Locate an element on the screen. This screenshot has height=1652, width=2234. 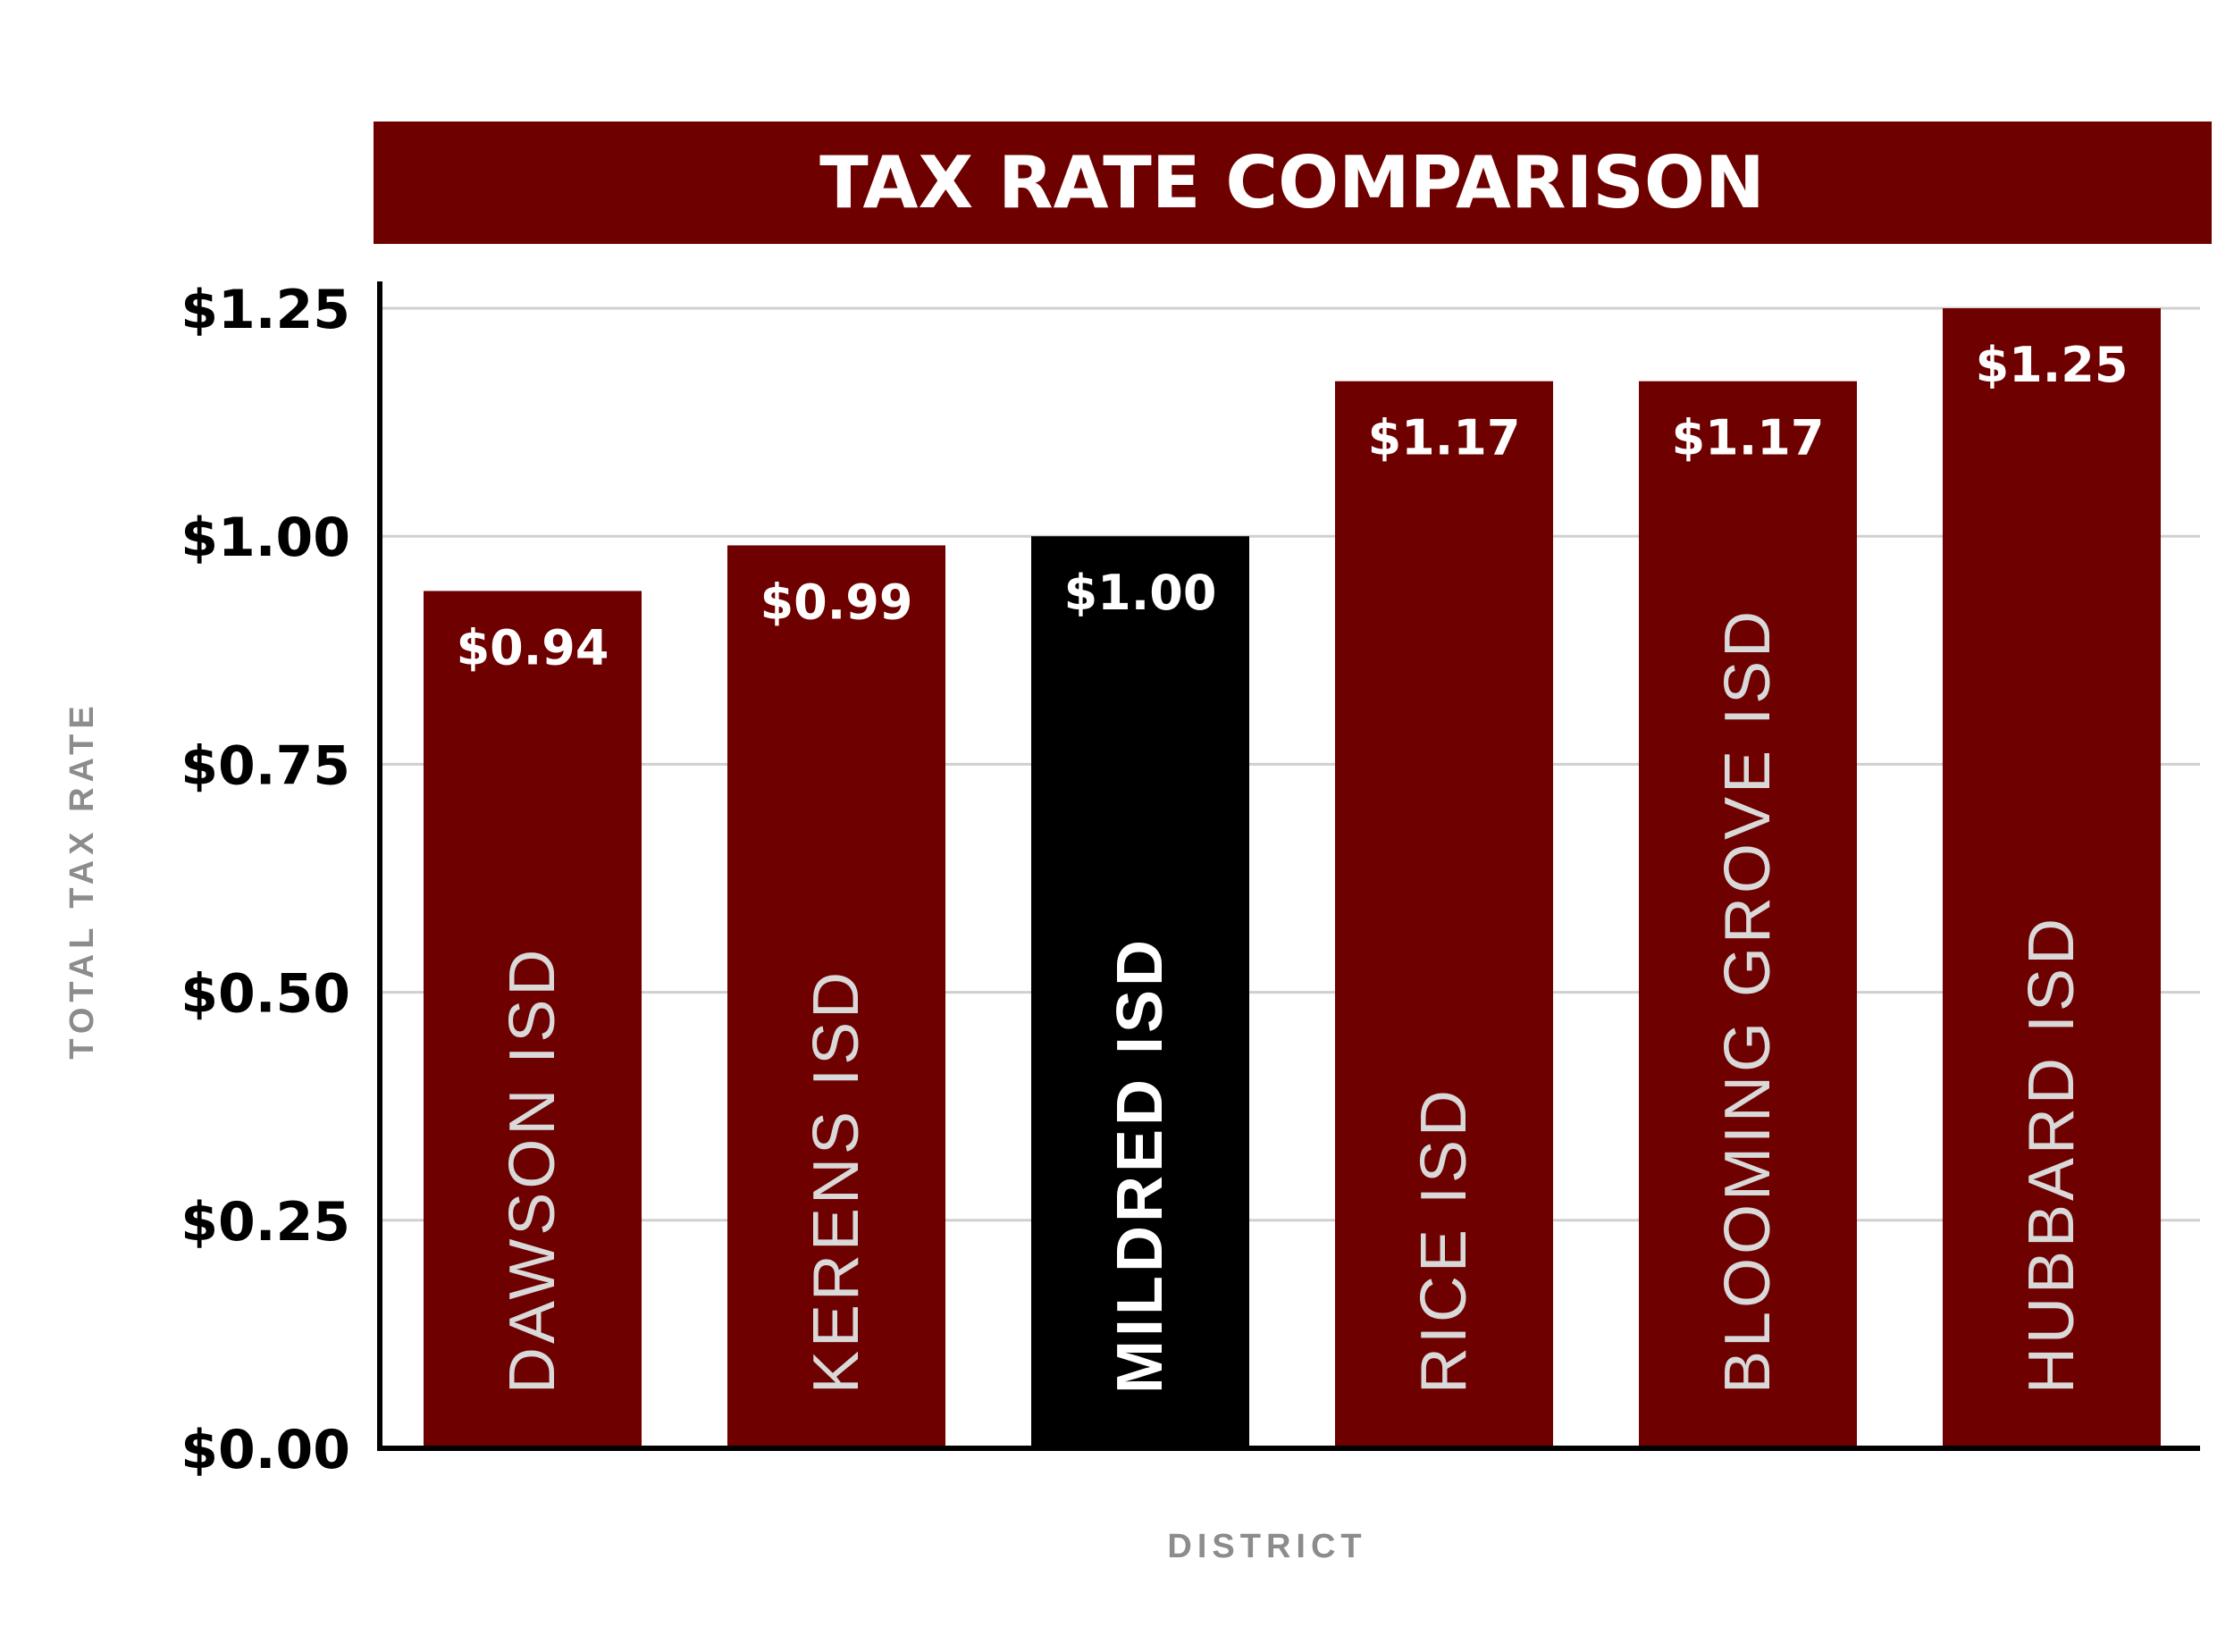
data-label: $1.00 is located at coordinates (1140, 593).